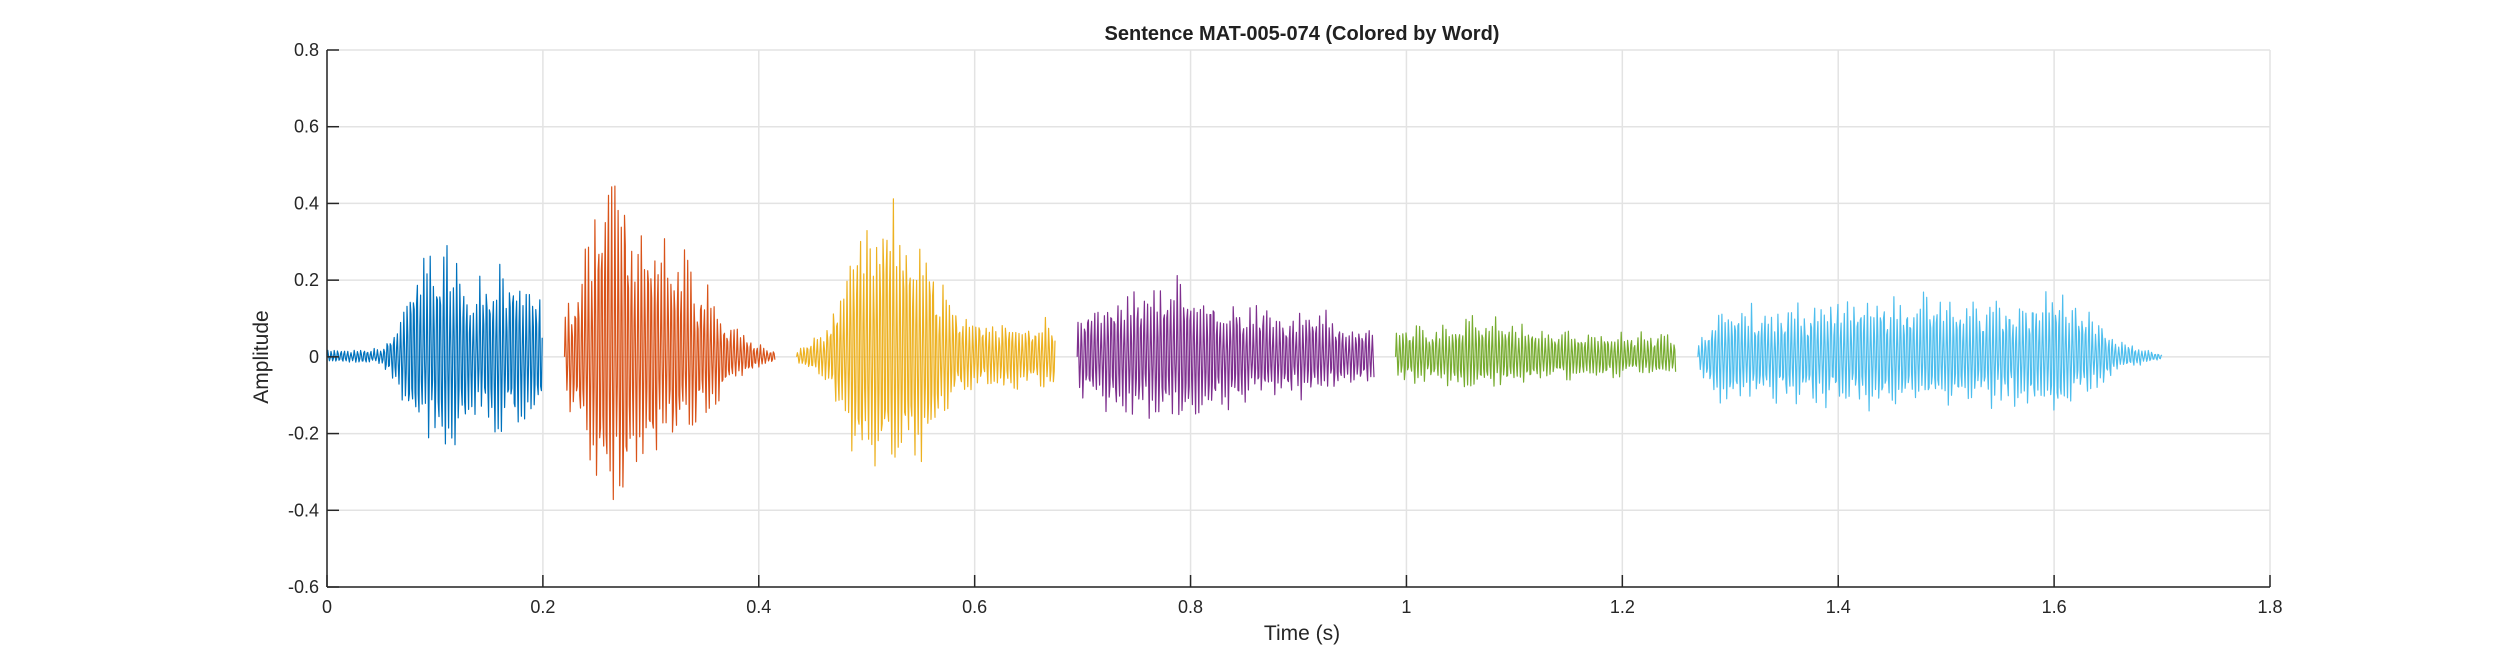  What do you see at coordinates (2054, 607) in the screenshot?
I see `x-tick-label: 1.6` at bounding box center [2054, 607].